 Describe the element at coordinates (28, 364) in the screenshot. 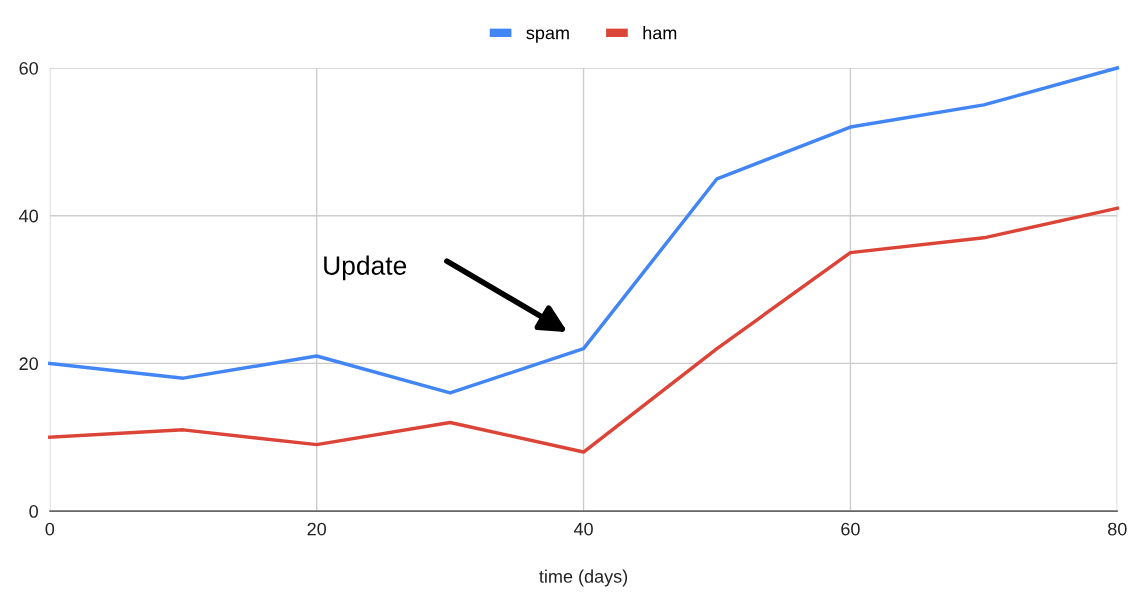

I see `y-tick-label: 20` at that location.